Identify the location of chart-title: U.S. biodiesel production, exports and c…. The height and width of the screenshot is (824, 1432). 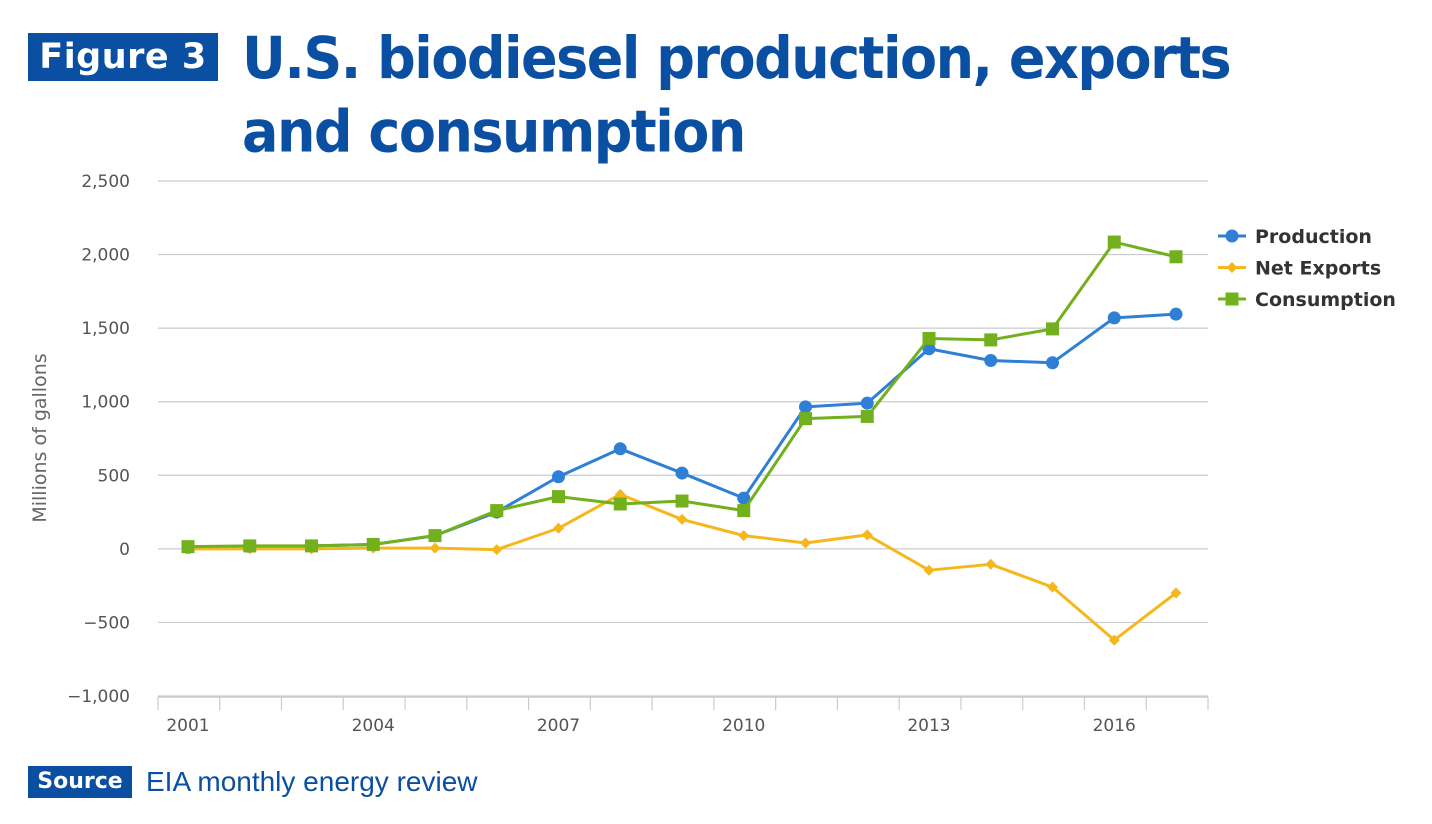
(737, 95).